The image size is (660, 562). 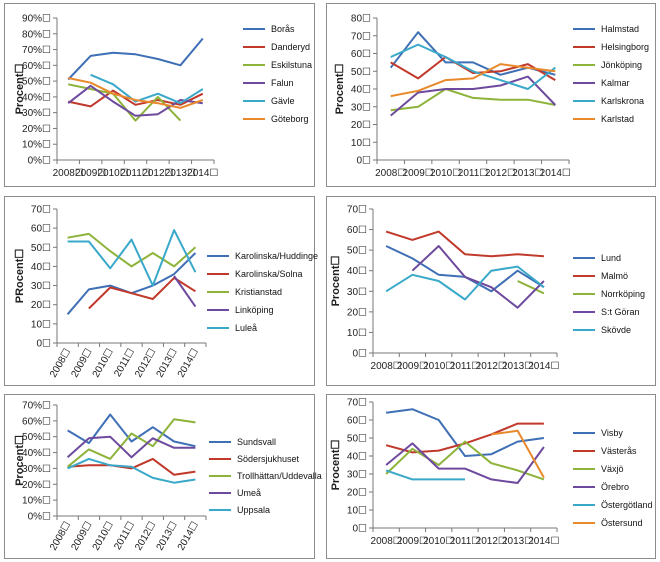 I want to click on legend-label: Kristianstad, so click(x=259, y=292).